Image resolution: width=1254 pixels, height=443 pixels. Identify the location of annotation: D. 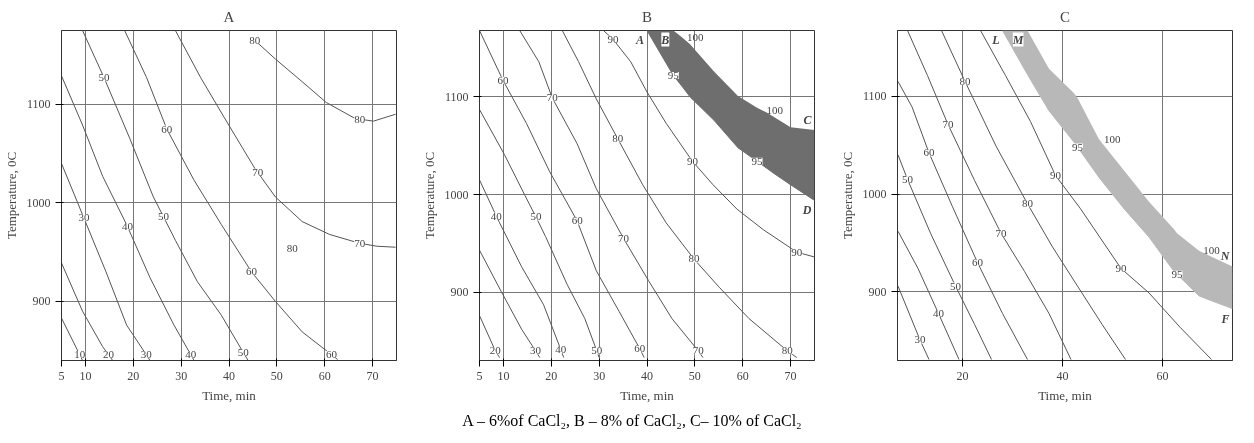
(806, 210).